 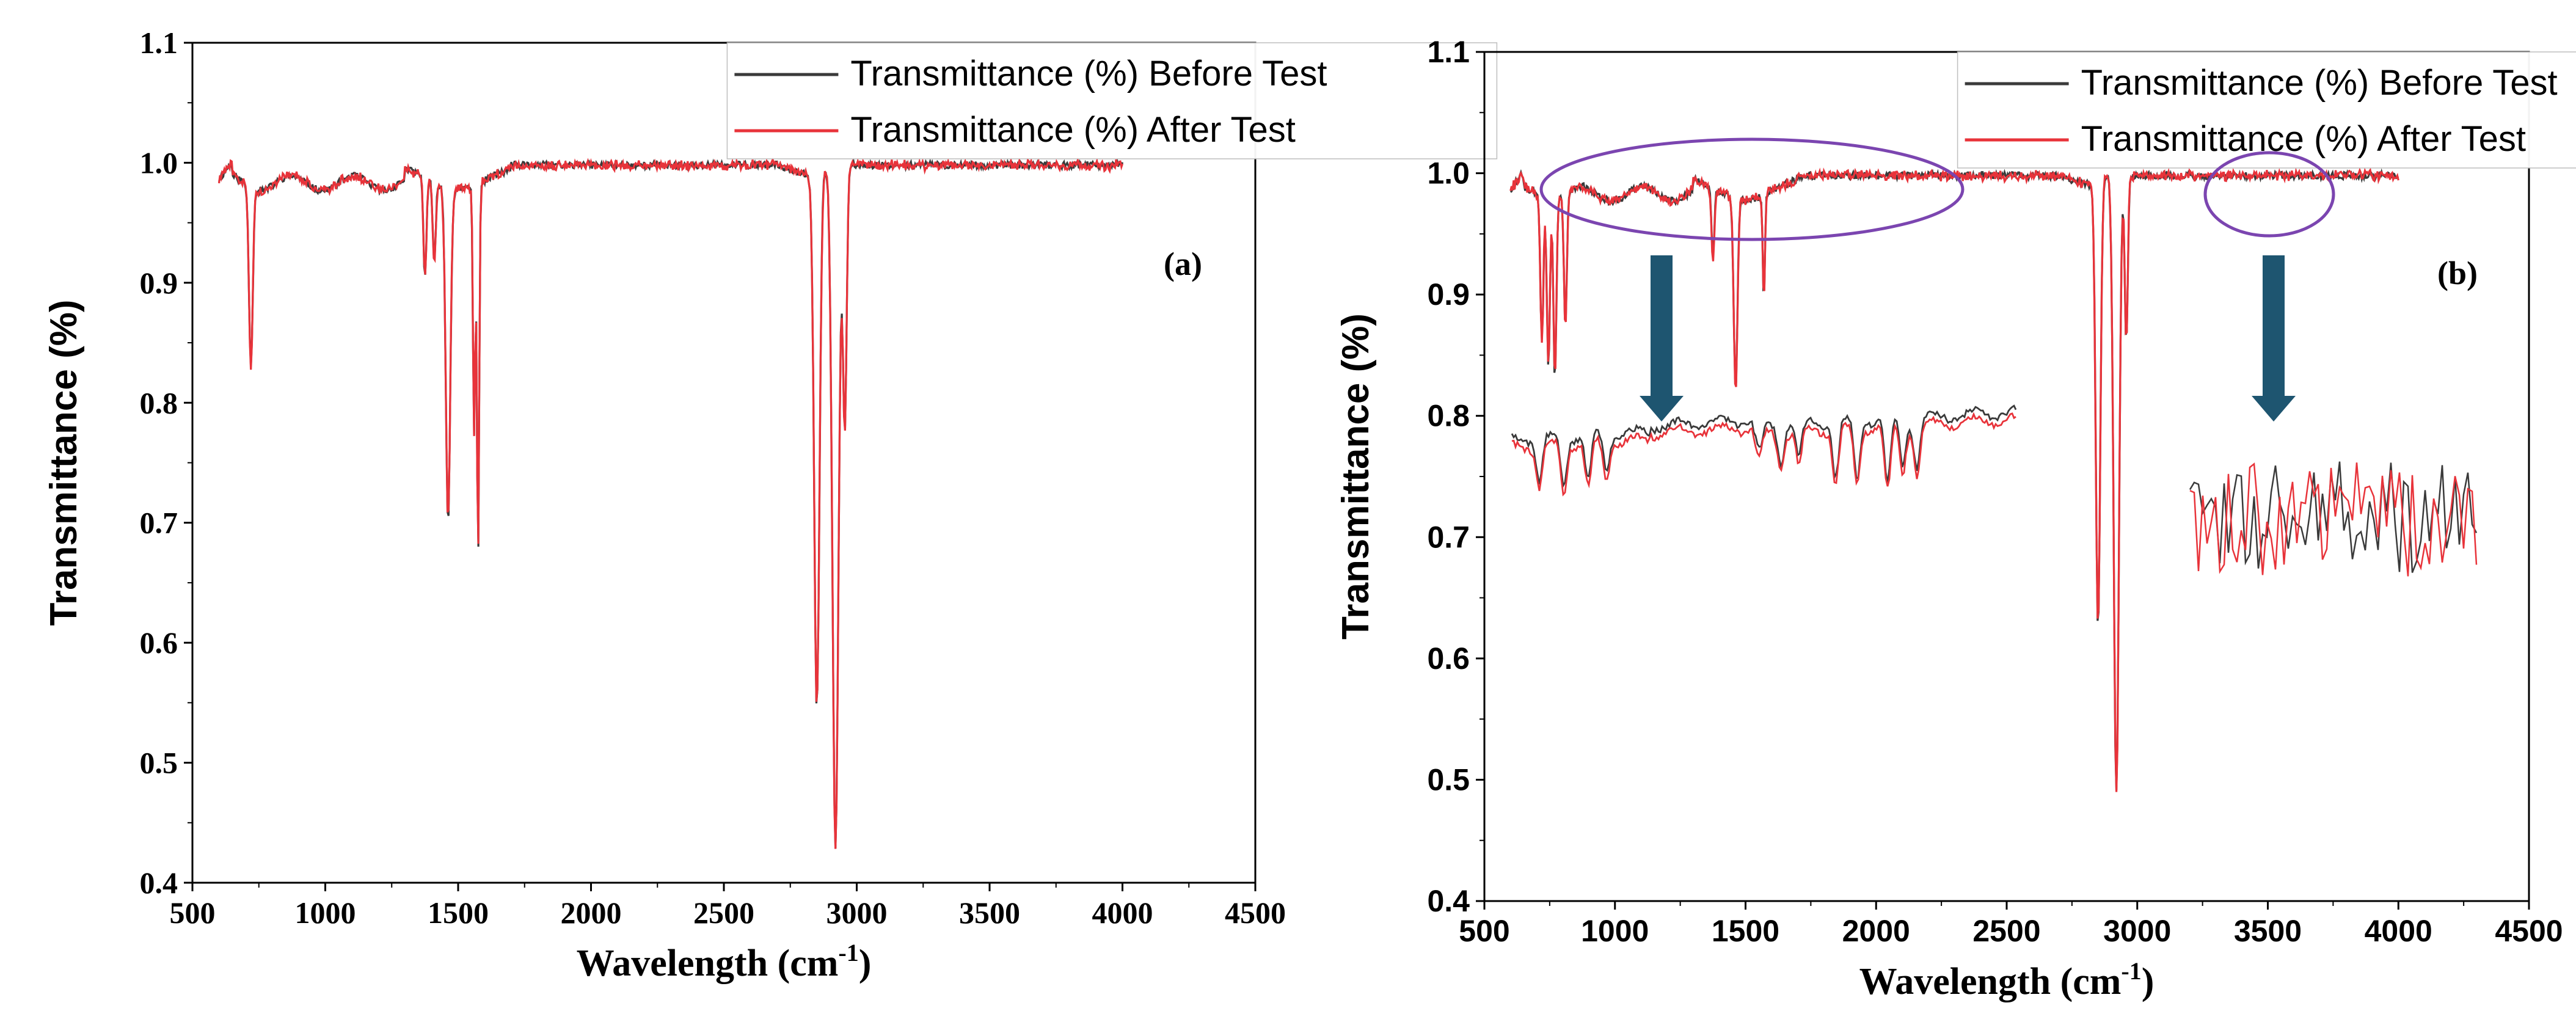 I want to click on zoom-arrow-left, so click(x=1662, y=339).